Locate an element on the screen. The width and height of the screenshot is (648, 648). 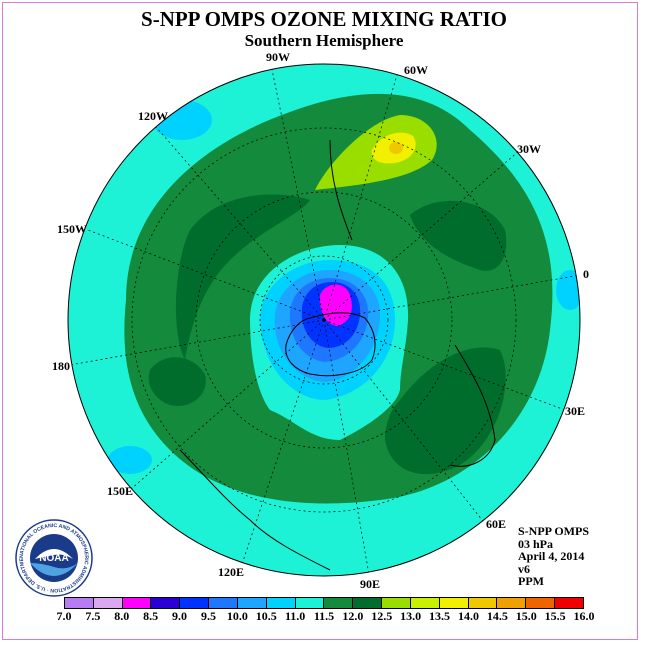
info-date: April 4, 2014 is located at coordinates (551, 556).